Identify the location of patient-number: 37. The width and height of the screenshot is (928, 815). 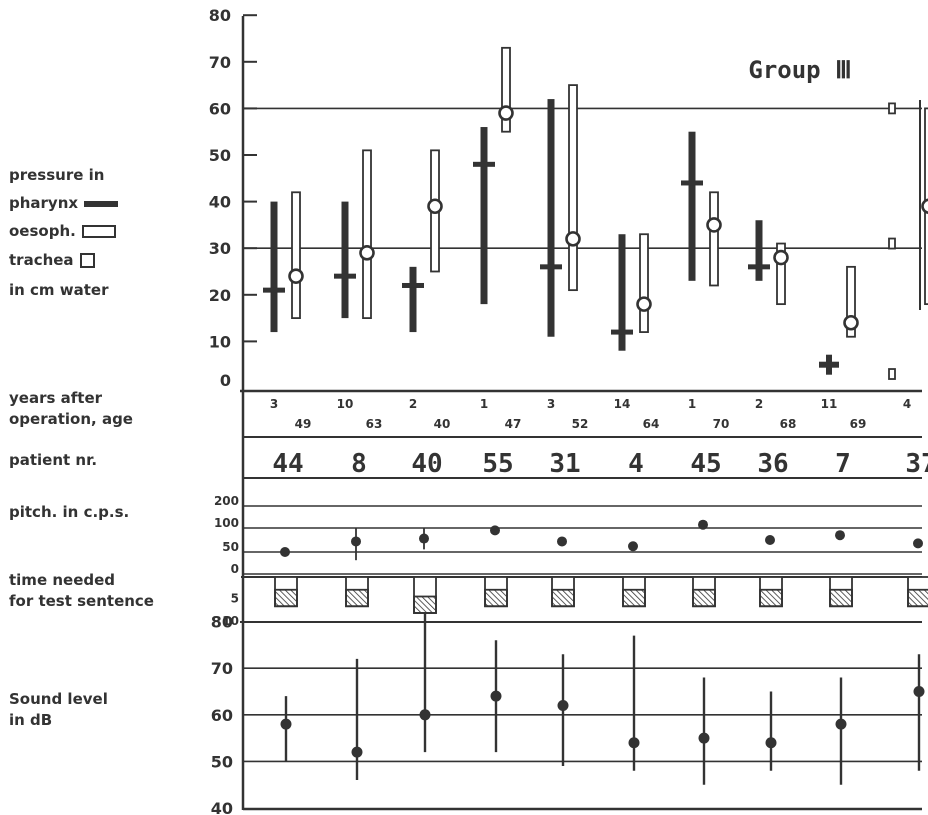
(916, 464).